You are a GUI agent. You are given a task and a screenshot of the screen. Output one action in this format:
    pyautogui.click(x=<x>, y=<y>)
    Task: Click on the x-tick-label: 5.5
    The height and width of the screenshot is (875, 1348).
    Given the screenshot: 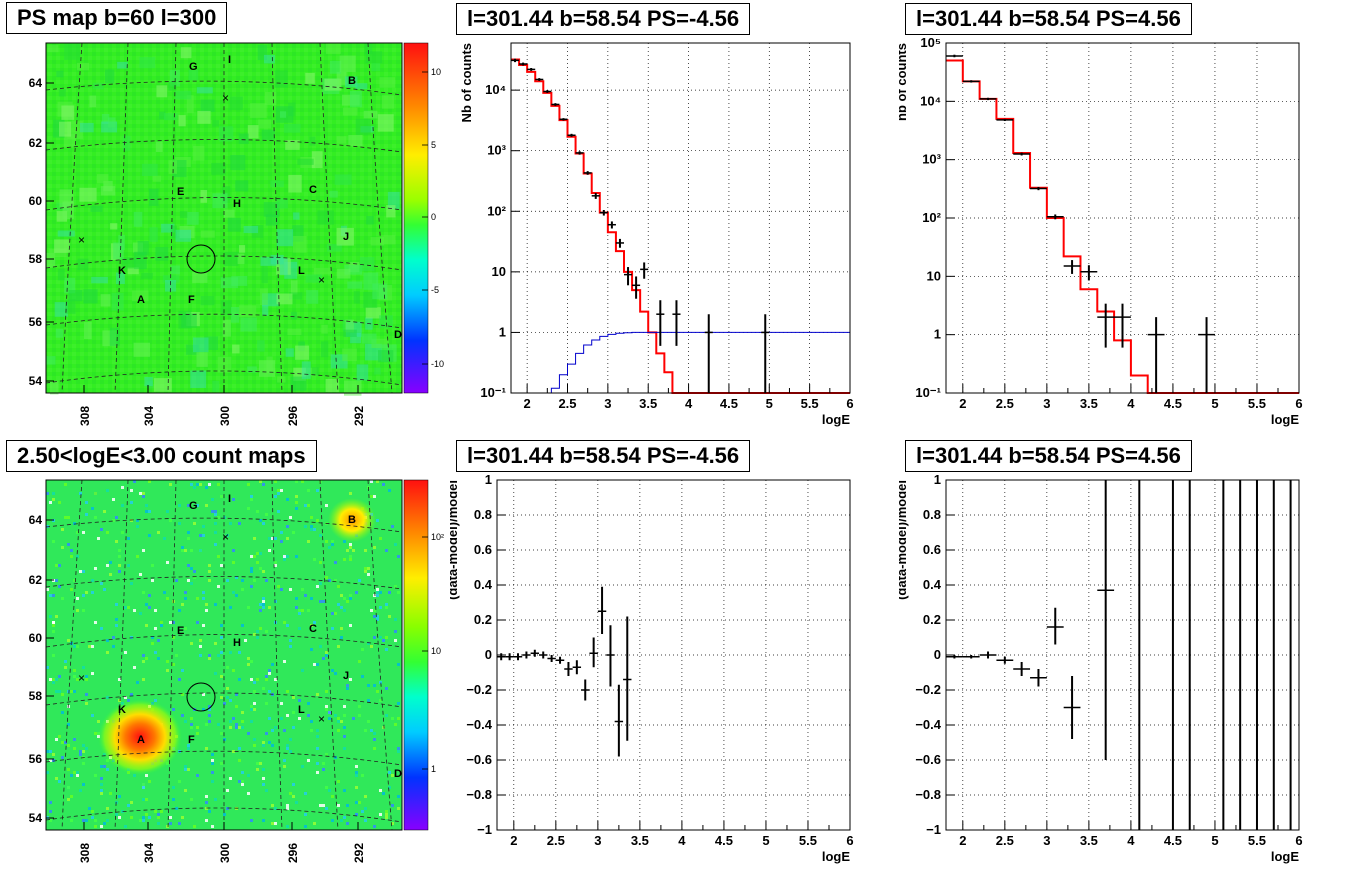 What is the action you would take?
    pyautogui.click(x=808, y=840)
    